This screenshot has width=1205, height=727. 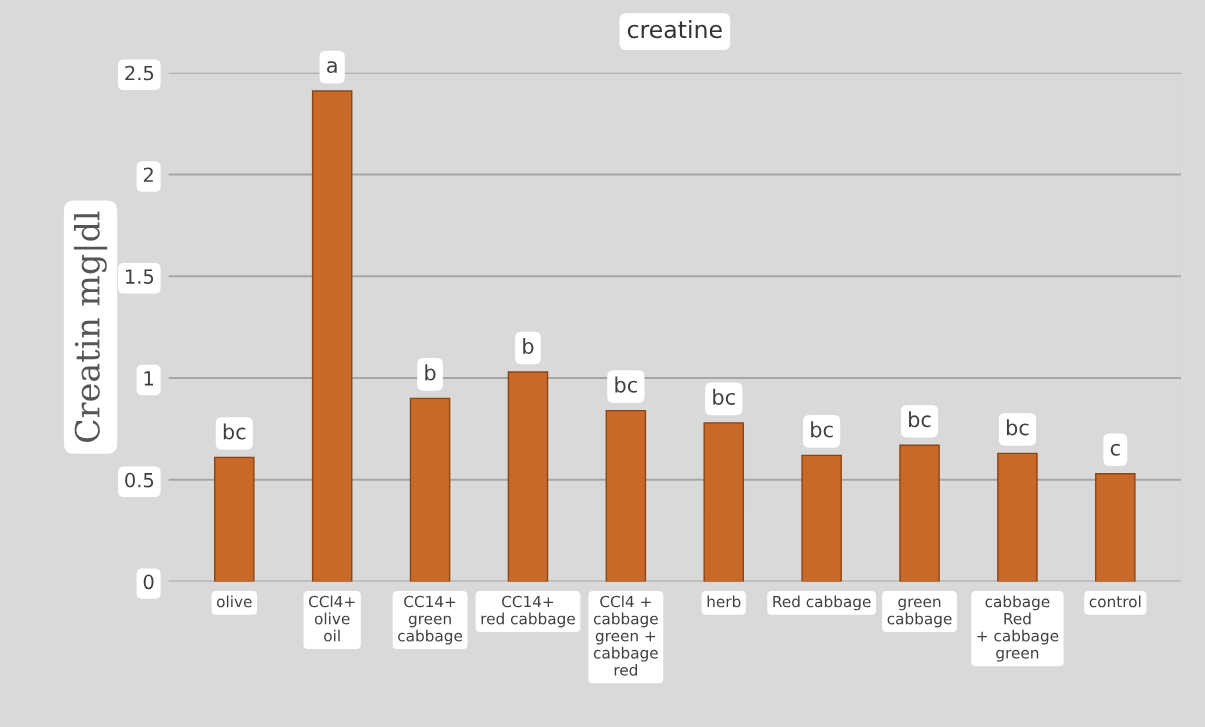 I want to click on x-tick-label: herb, so click(x=724, y=601).